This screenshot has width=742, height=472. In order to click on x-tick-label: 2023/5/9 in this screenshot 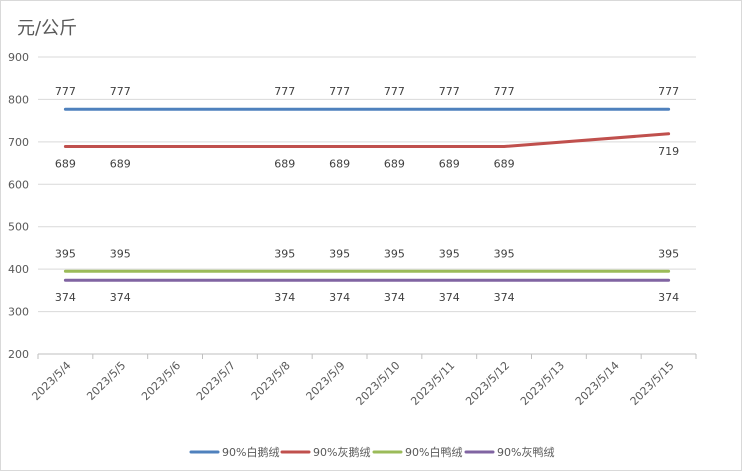, I will do `click(326, 381)`.